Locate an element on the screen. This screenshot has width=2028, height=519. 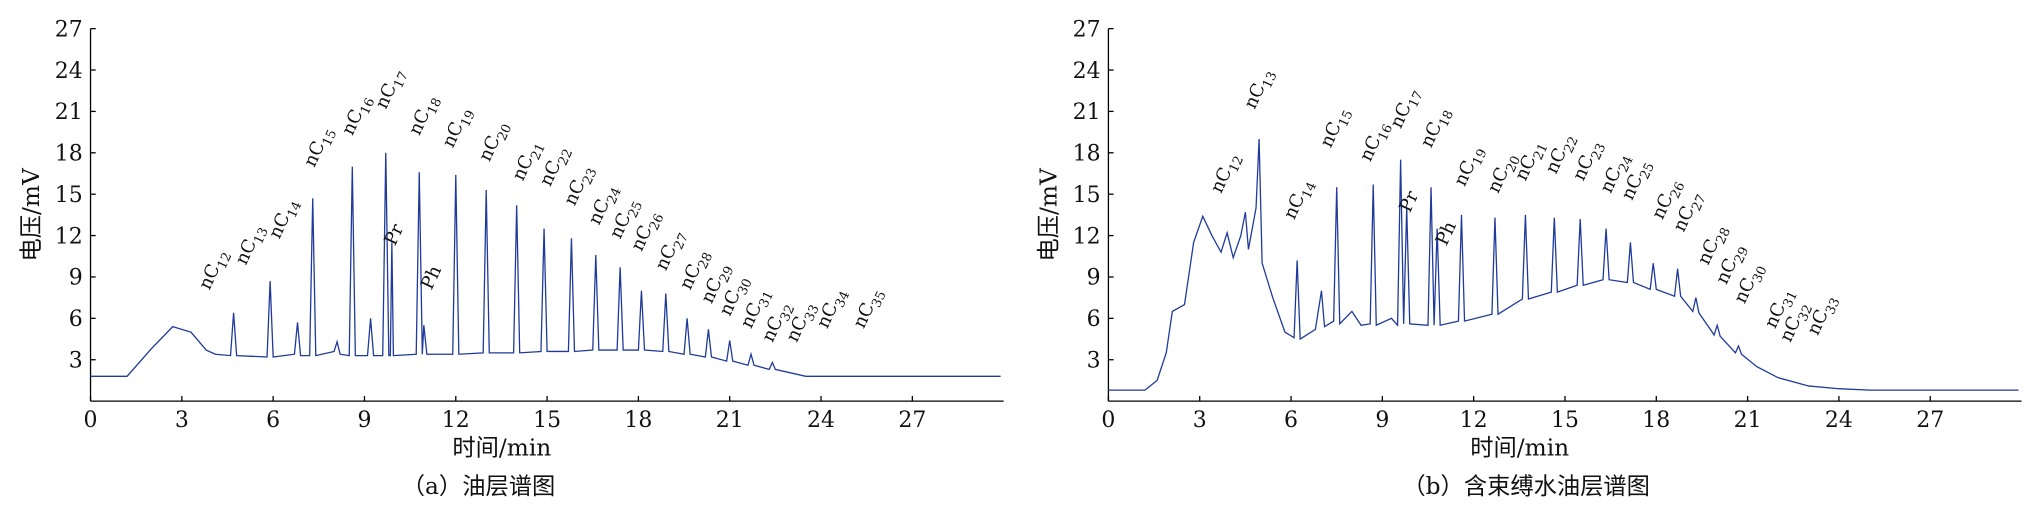
peak-label: nC35 is located at coordinates (869, 309).